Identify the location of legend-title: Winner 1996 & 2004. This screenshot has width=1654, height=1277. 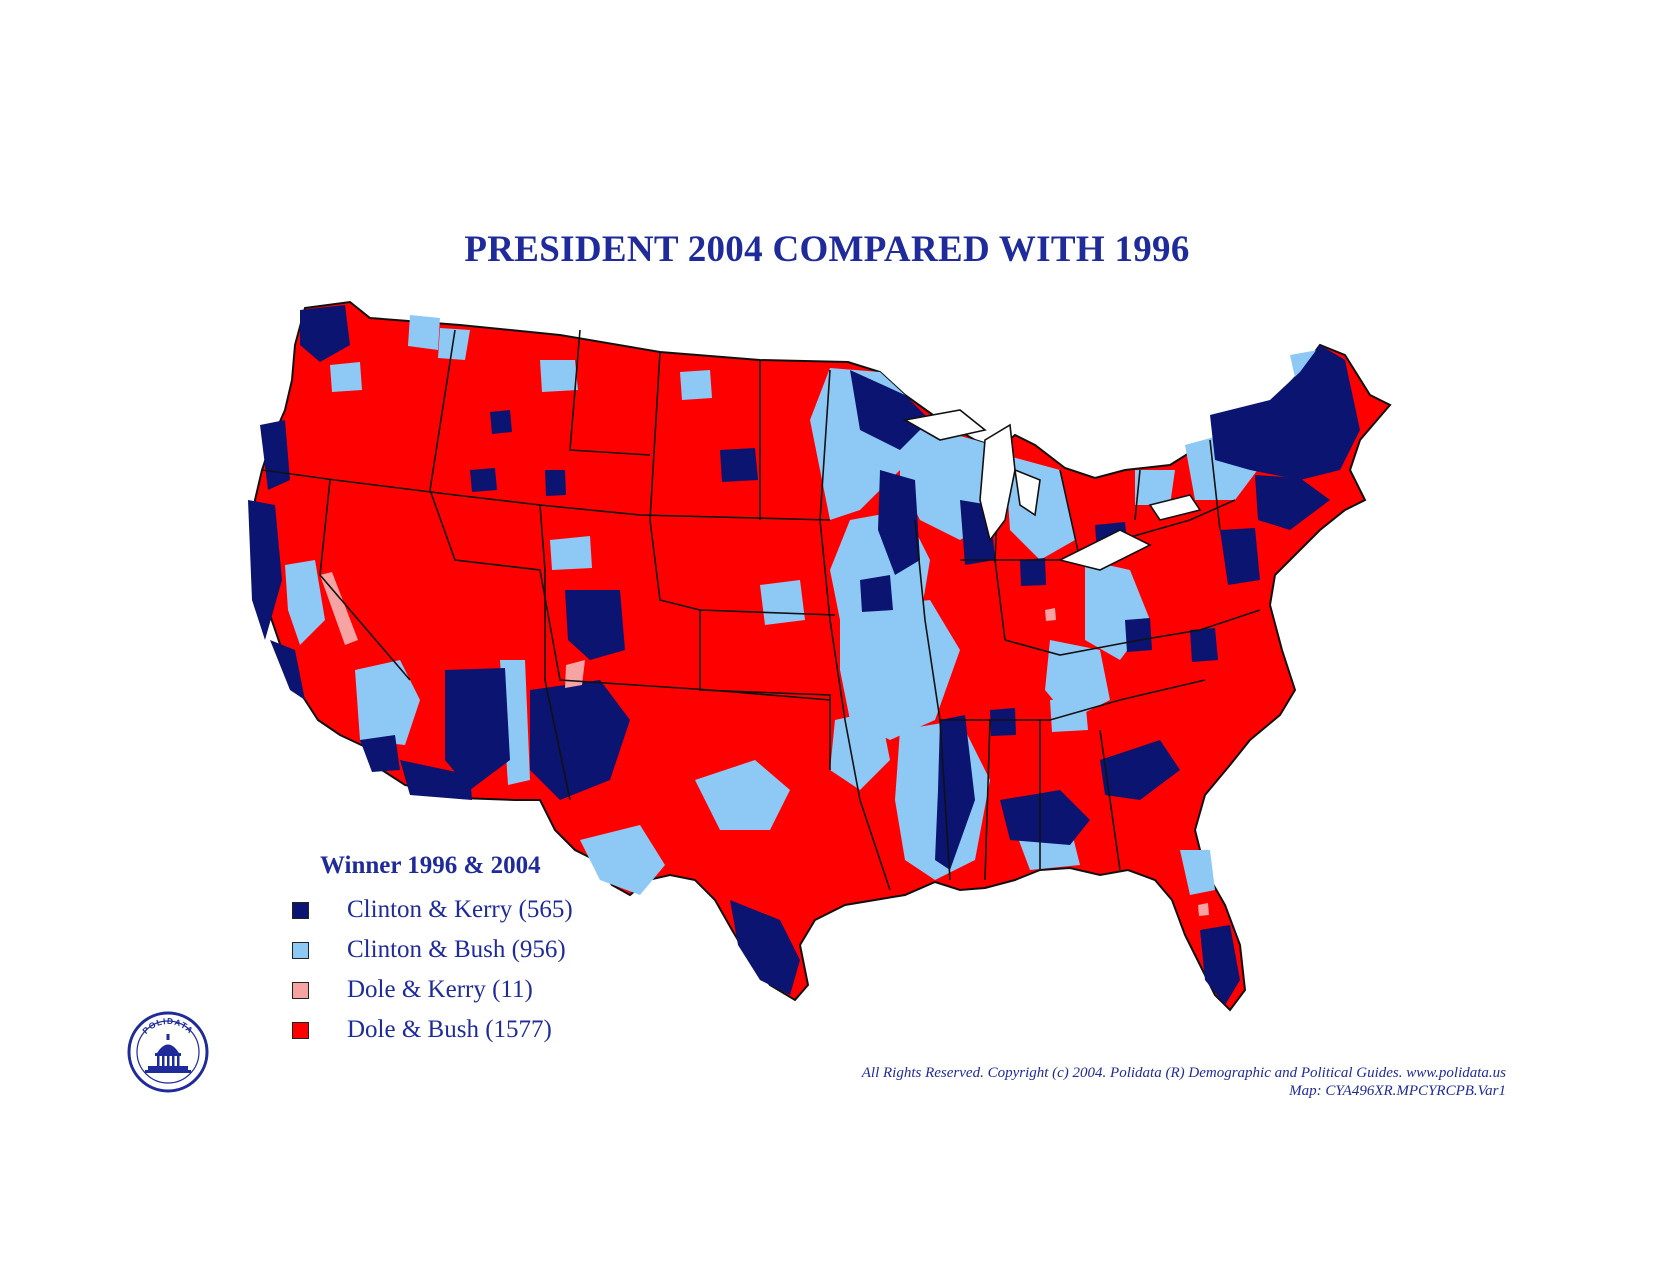
(430, 865).